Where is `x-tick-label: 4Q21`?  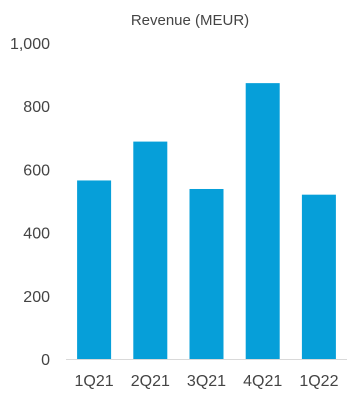 x-tick-label: 4Q21 is located at coordinates (262, 381).